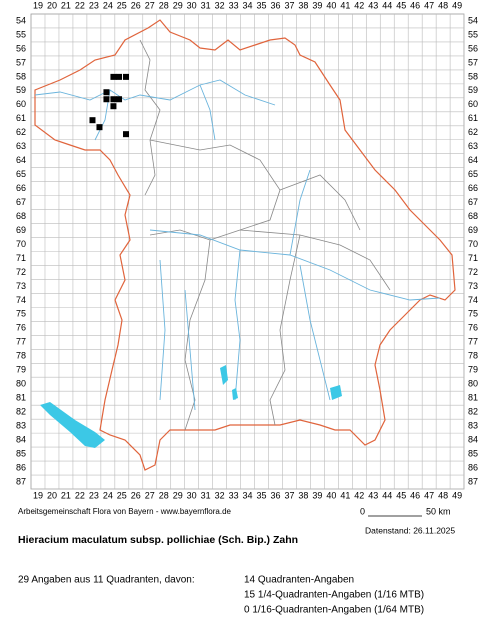 The height and width of the screenshot is (620, 500). I want to click on column-label: 45, so click(401, 495).